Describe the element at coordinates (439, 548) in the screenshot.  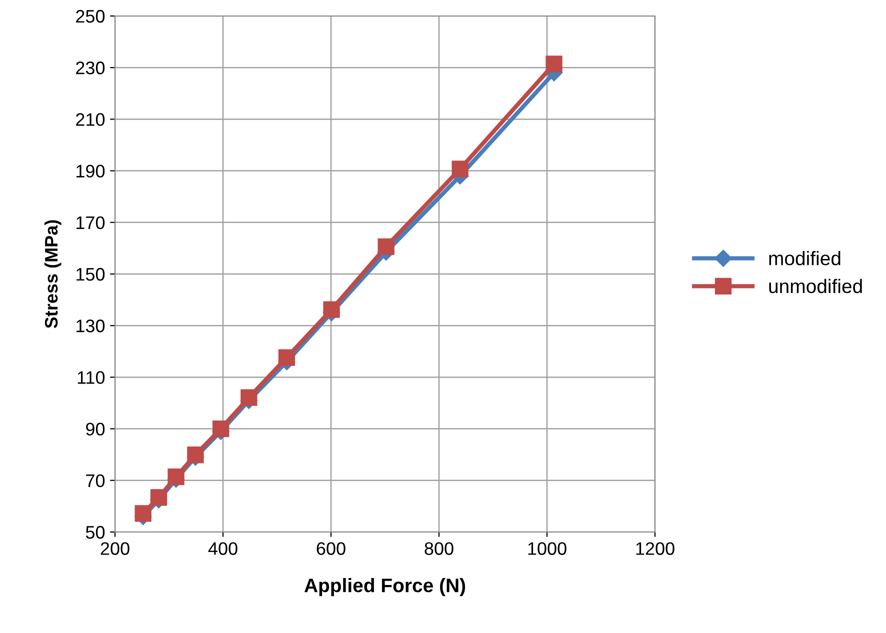
I see `x-tick-label: 800` at that location.